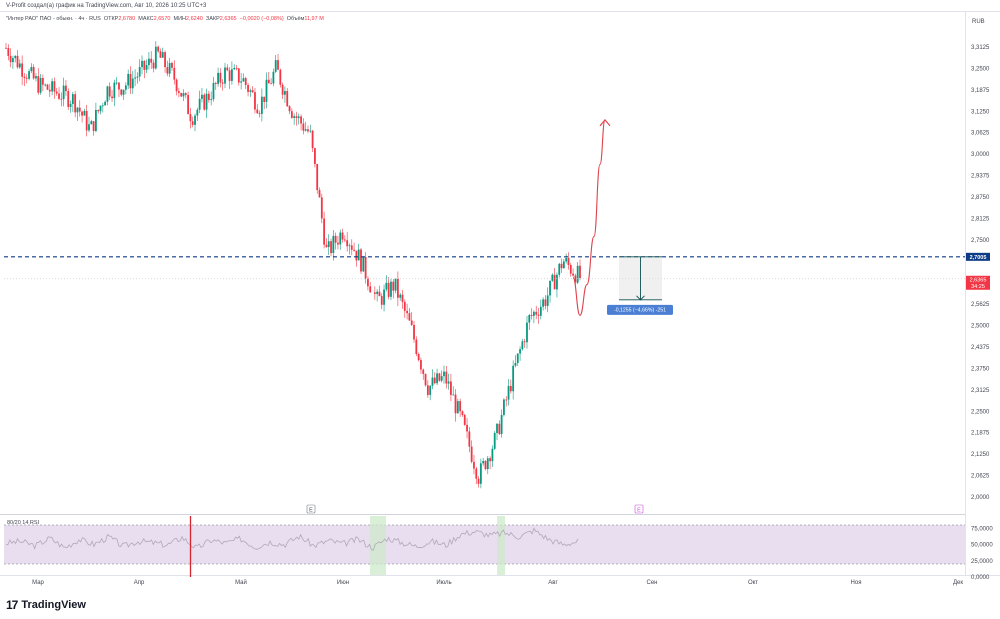 The image size is (1000, 619). I want to click on symbol-name: "Интер РАО" ПАО - обыкн. · 4ч · RUS, so click(53, 19).